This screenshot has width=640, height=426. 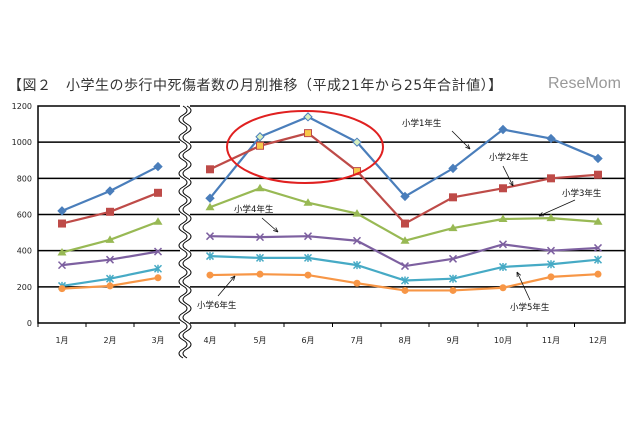 What do you see at coordinates (254, 209) in the screenshot?
I see `series-label-4: 小学4年生` at bounding box center [254, 209].